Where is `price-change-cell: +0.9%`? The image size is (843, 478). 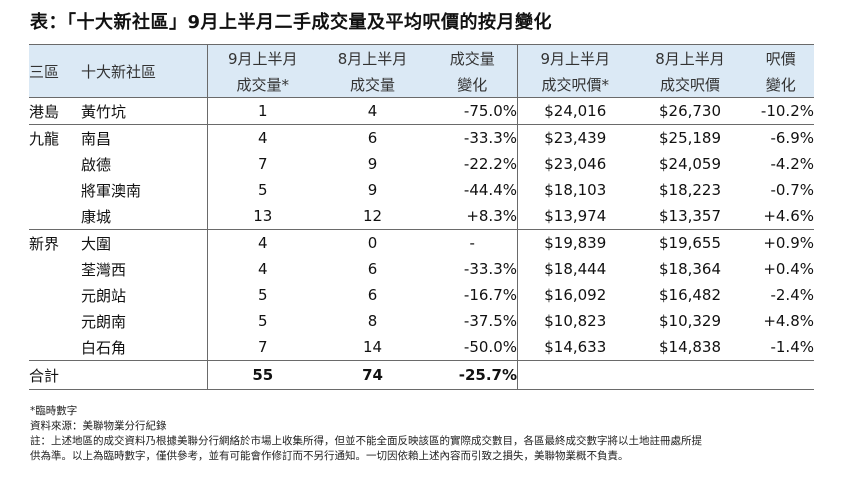 price-change-cell: +0.9% is located at coordinates (780, 242).